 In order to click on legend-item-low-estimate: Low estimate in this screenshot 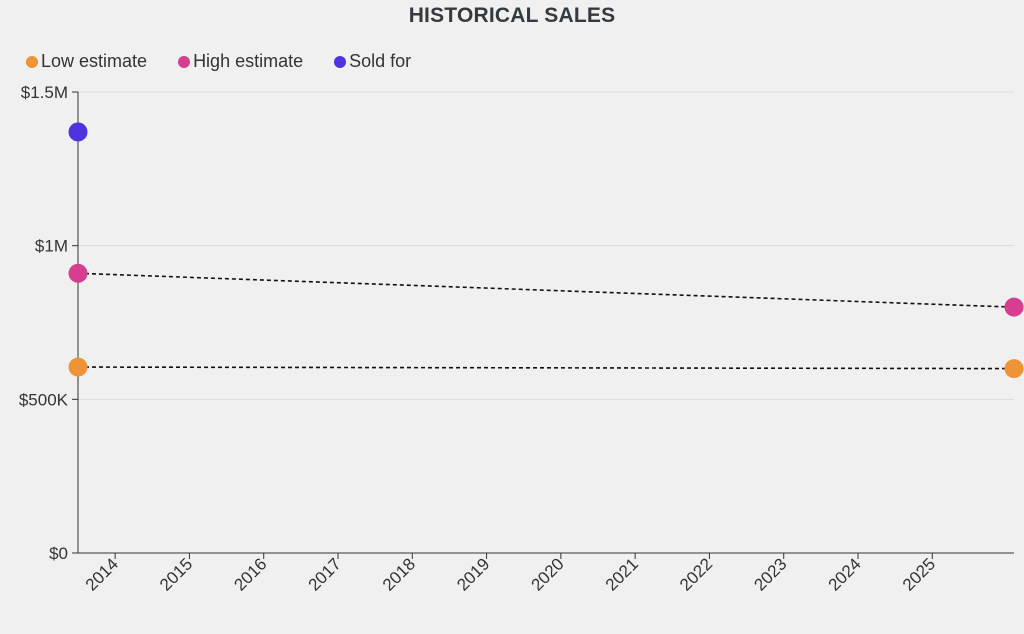, I will do `click(86, 61)`.